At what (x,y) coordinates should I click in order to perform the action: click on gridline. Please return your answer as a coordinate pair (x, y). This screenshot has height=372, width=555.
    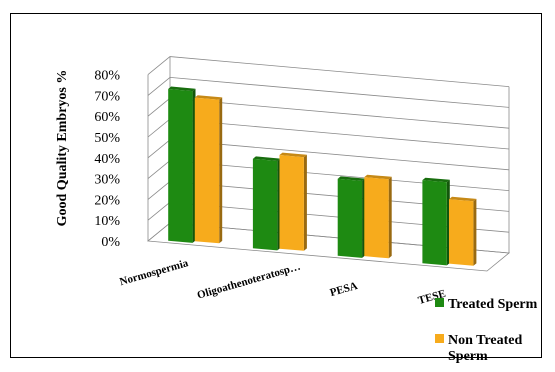
    Looking at the image, I should click on (328, 71).